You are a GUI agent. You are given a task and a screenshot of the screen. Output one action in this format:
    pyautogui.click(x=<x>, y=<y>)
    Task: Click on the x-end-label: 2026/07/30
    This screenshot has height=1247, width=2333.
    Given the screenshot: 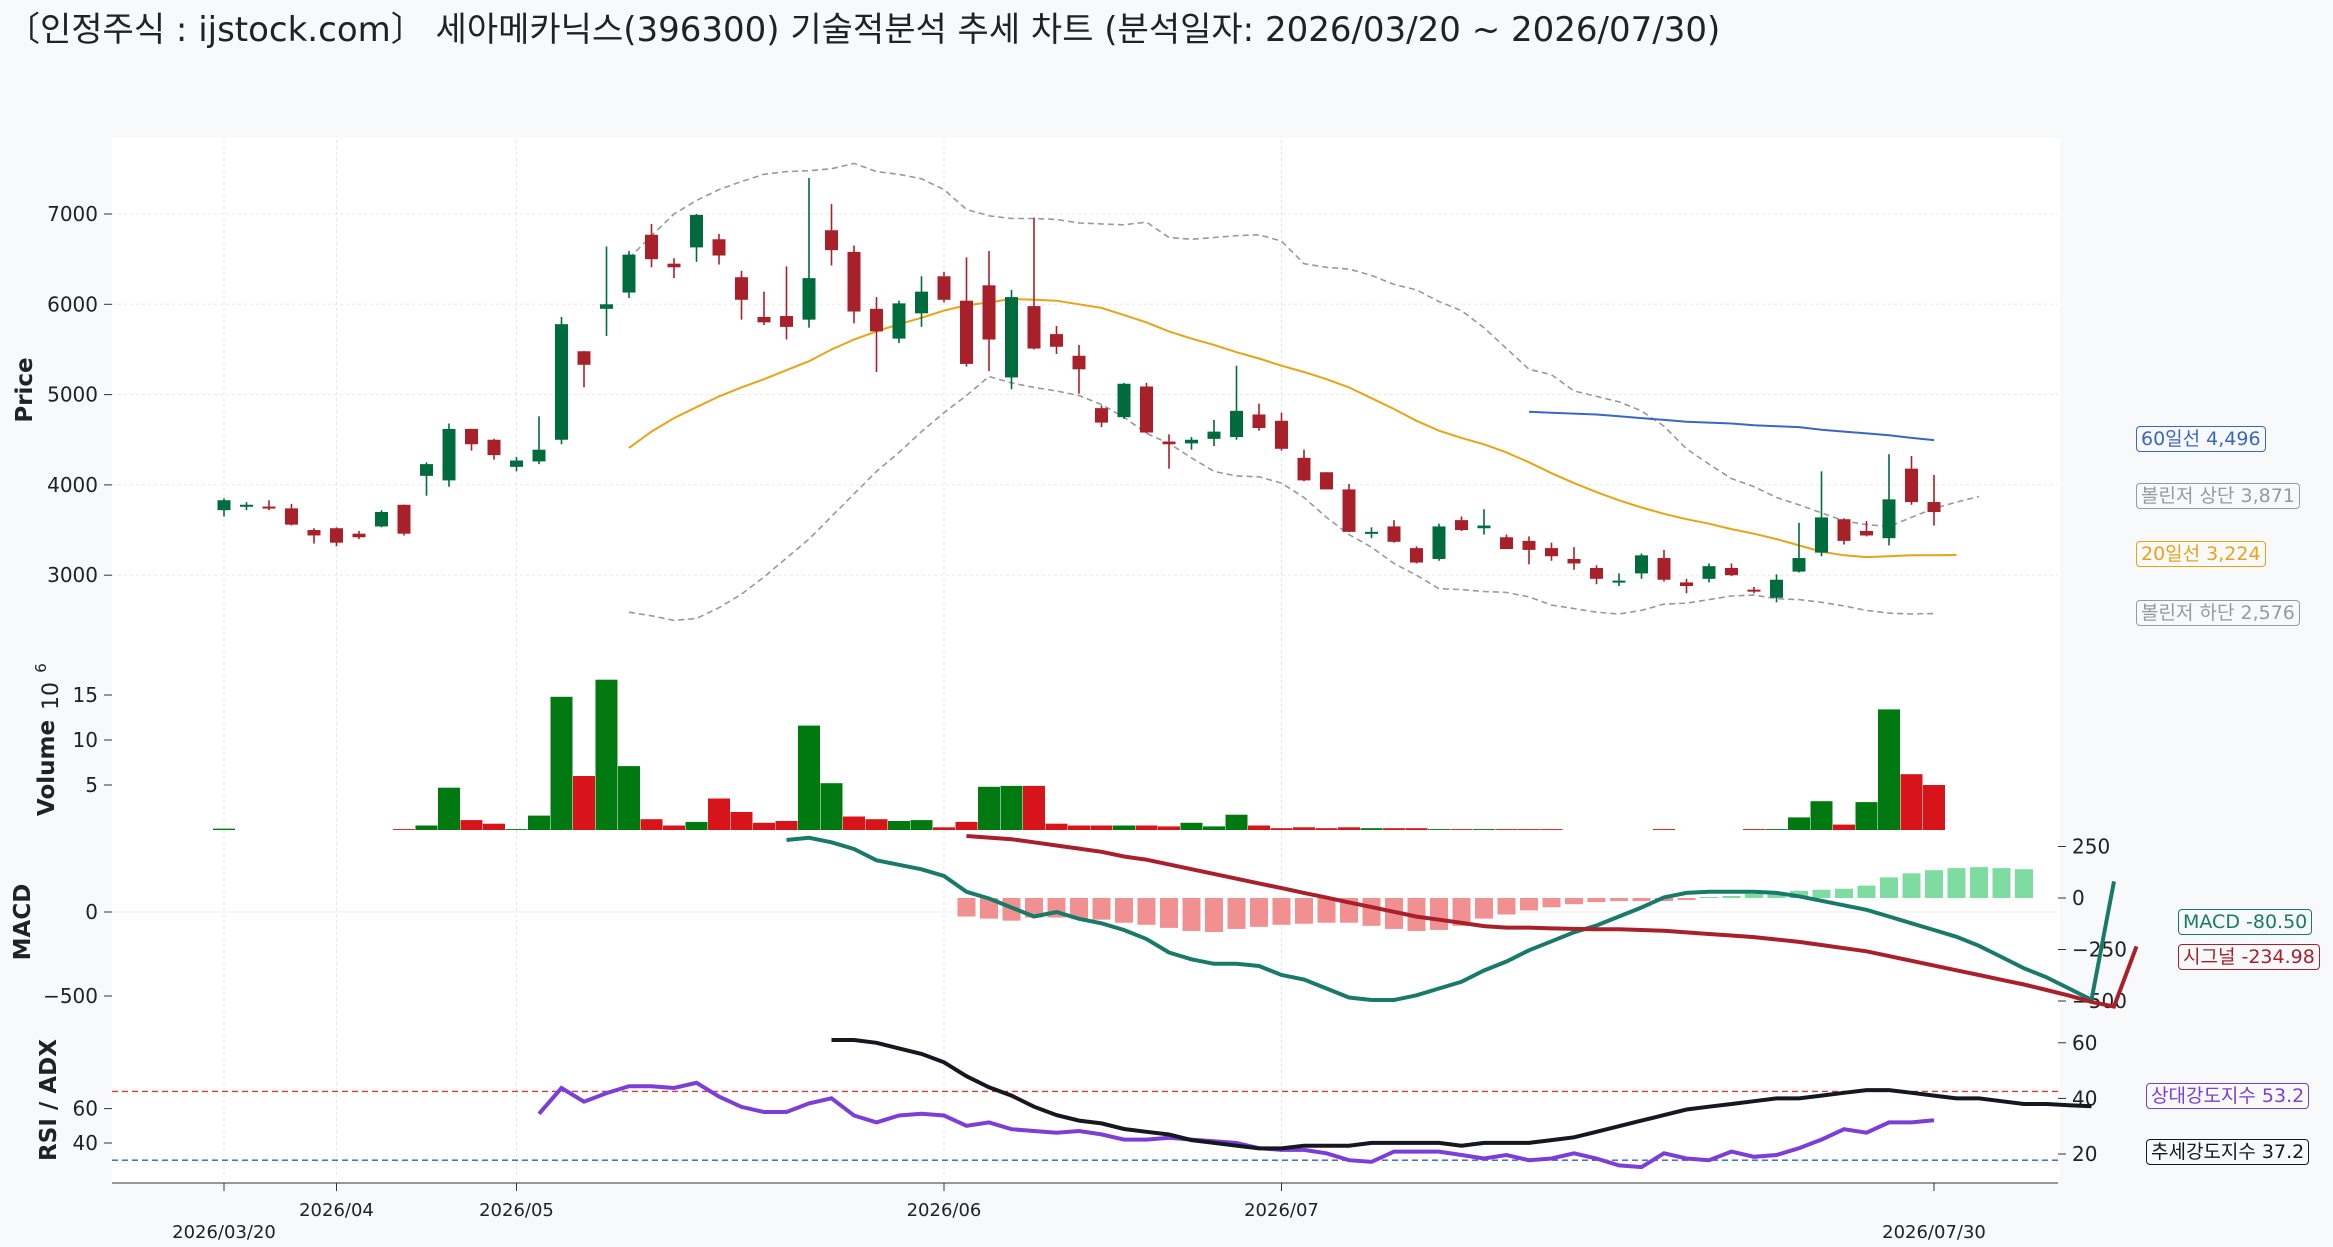 What is the action you would take?
    pyautogui.click(x=1934, y=1232)
    